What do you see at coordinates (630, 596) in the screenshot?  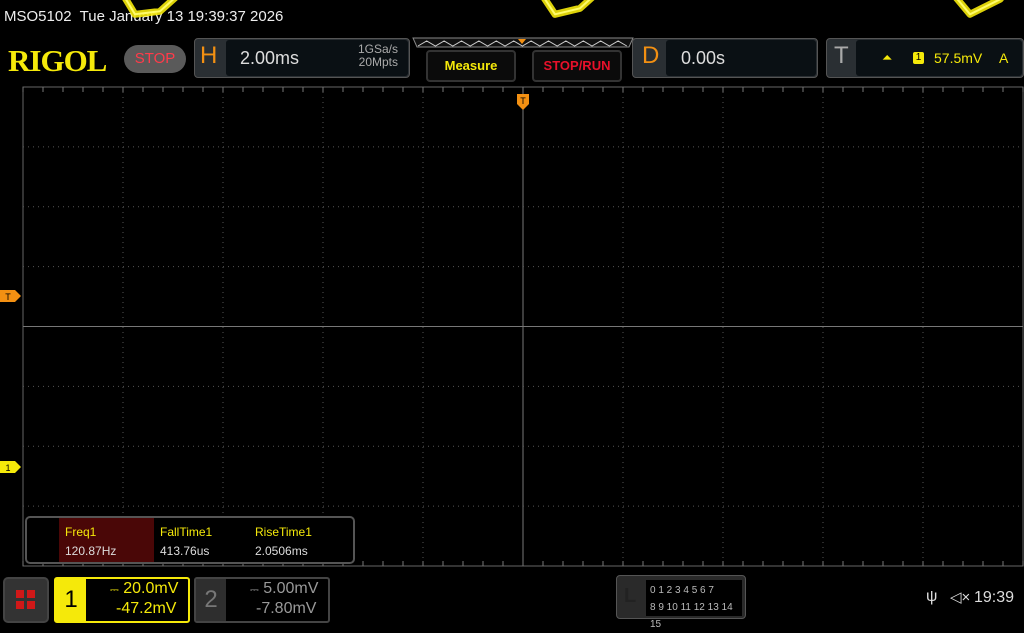 I see `logic-label: L` at bounding box center [630, 596].